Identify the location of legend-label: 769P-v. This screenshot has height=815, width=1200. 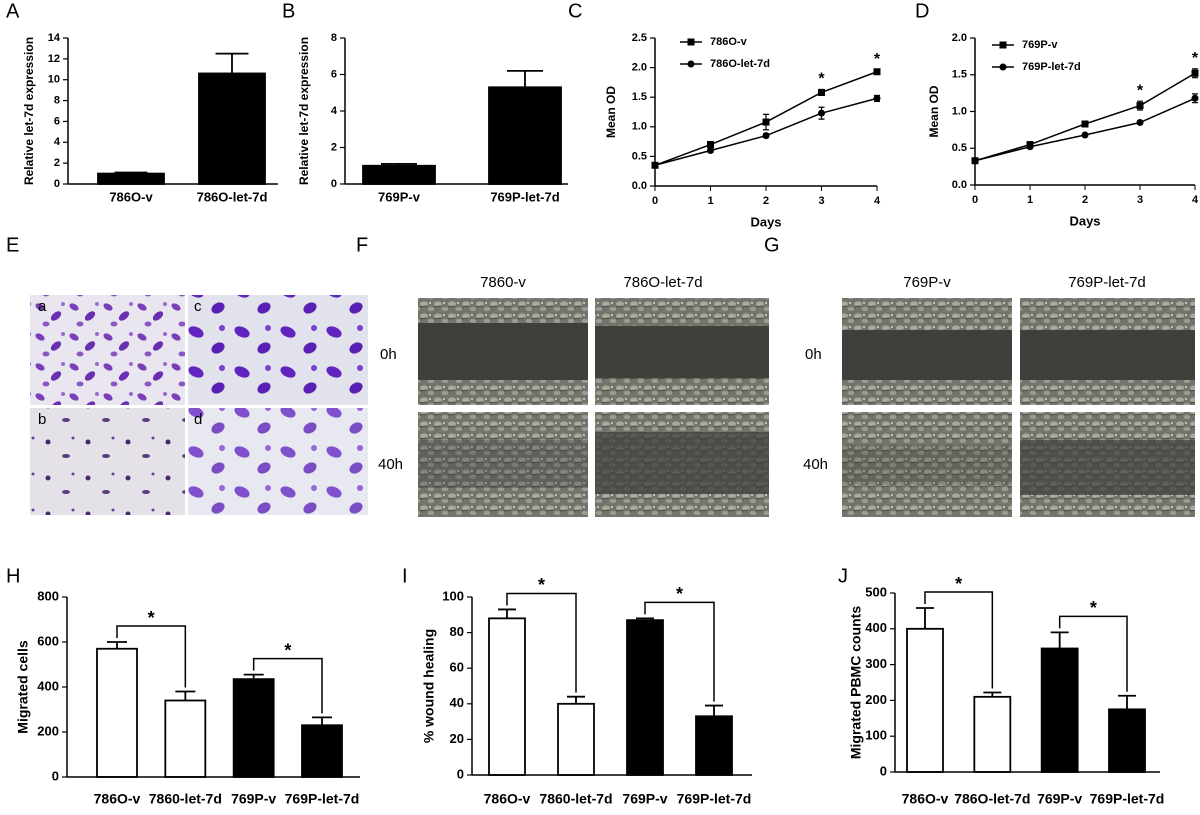
(1040, 45).